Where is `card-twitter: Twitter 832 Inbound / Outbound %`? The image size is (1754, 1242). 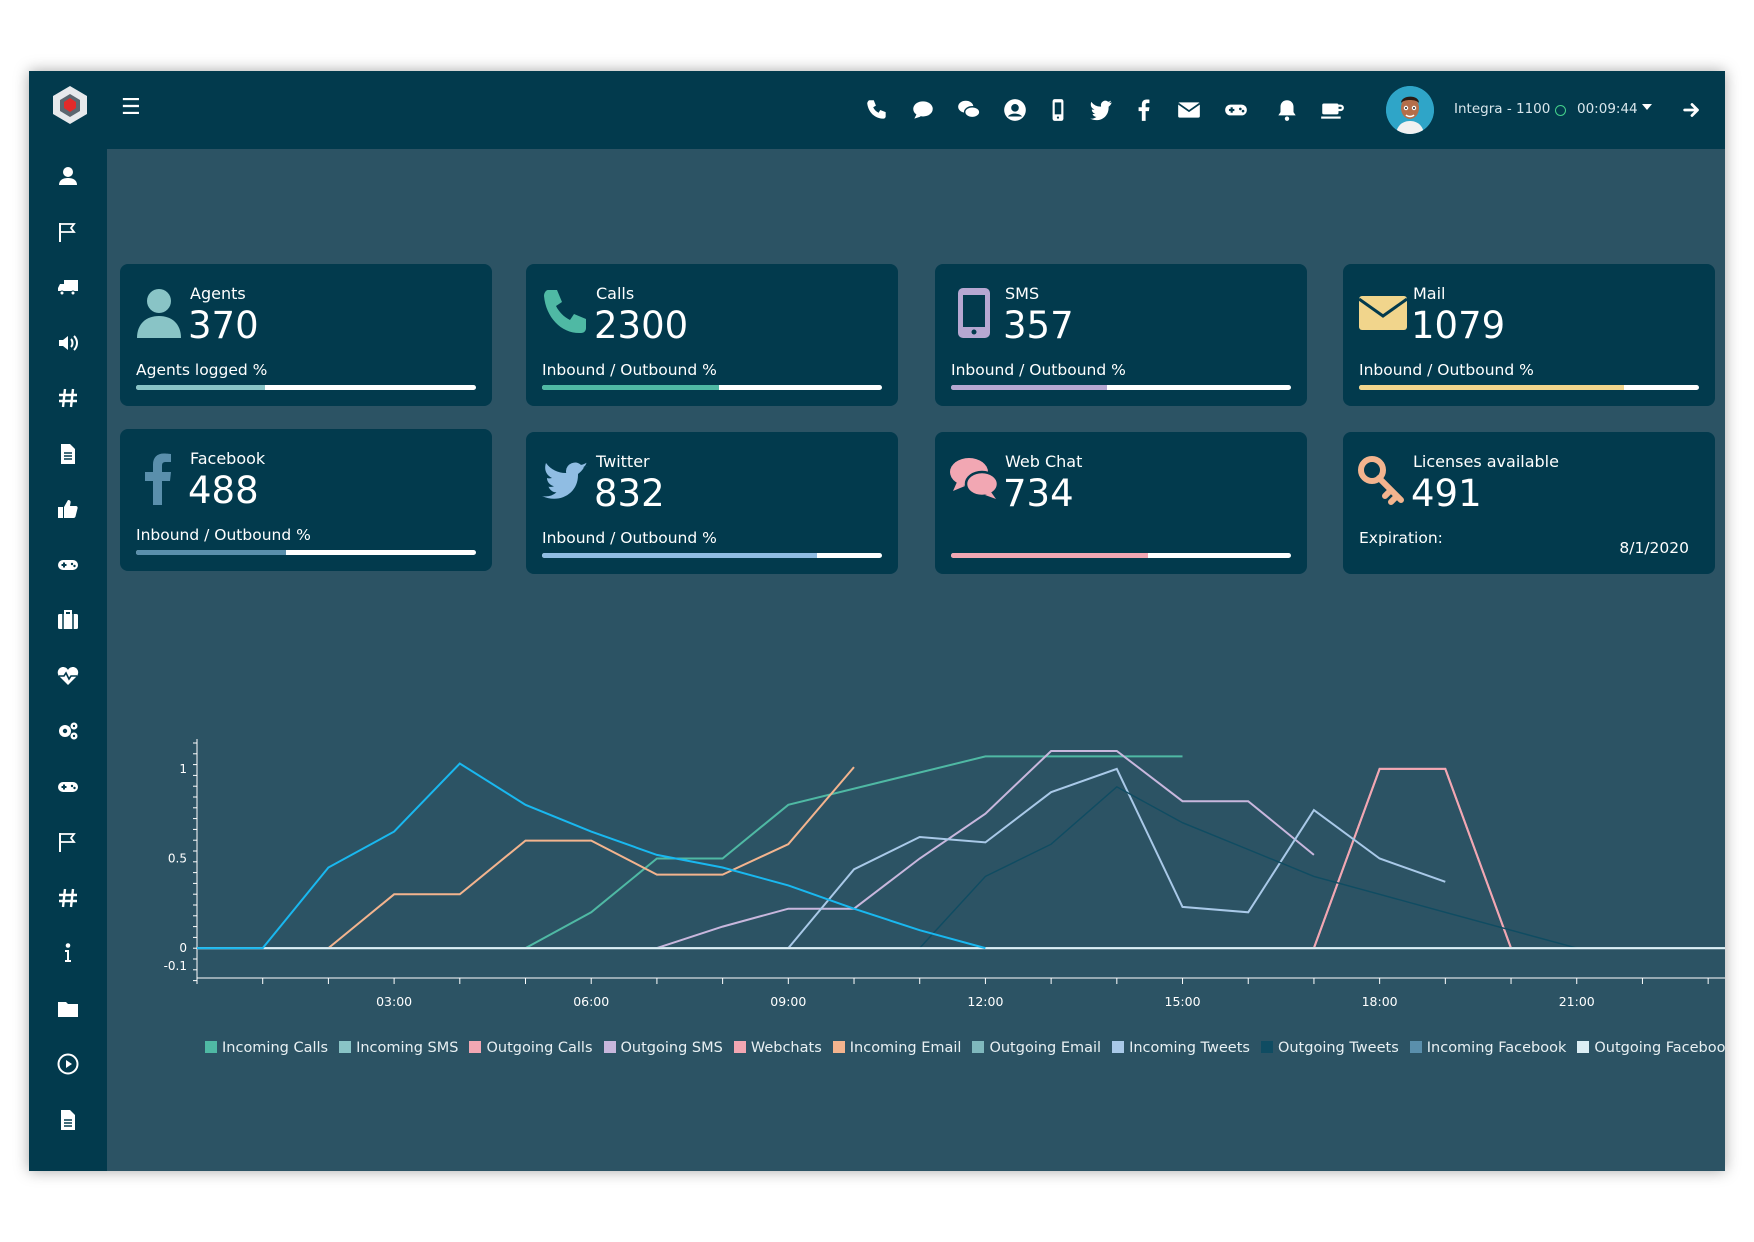
card-twitter: Twitter 832 Inbound / Outbound % is located at coordinates (712, 503).